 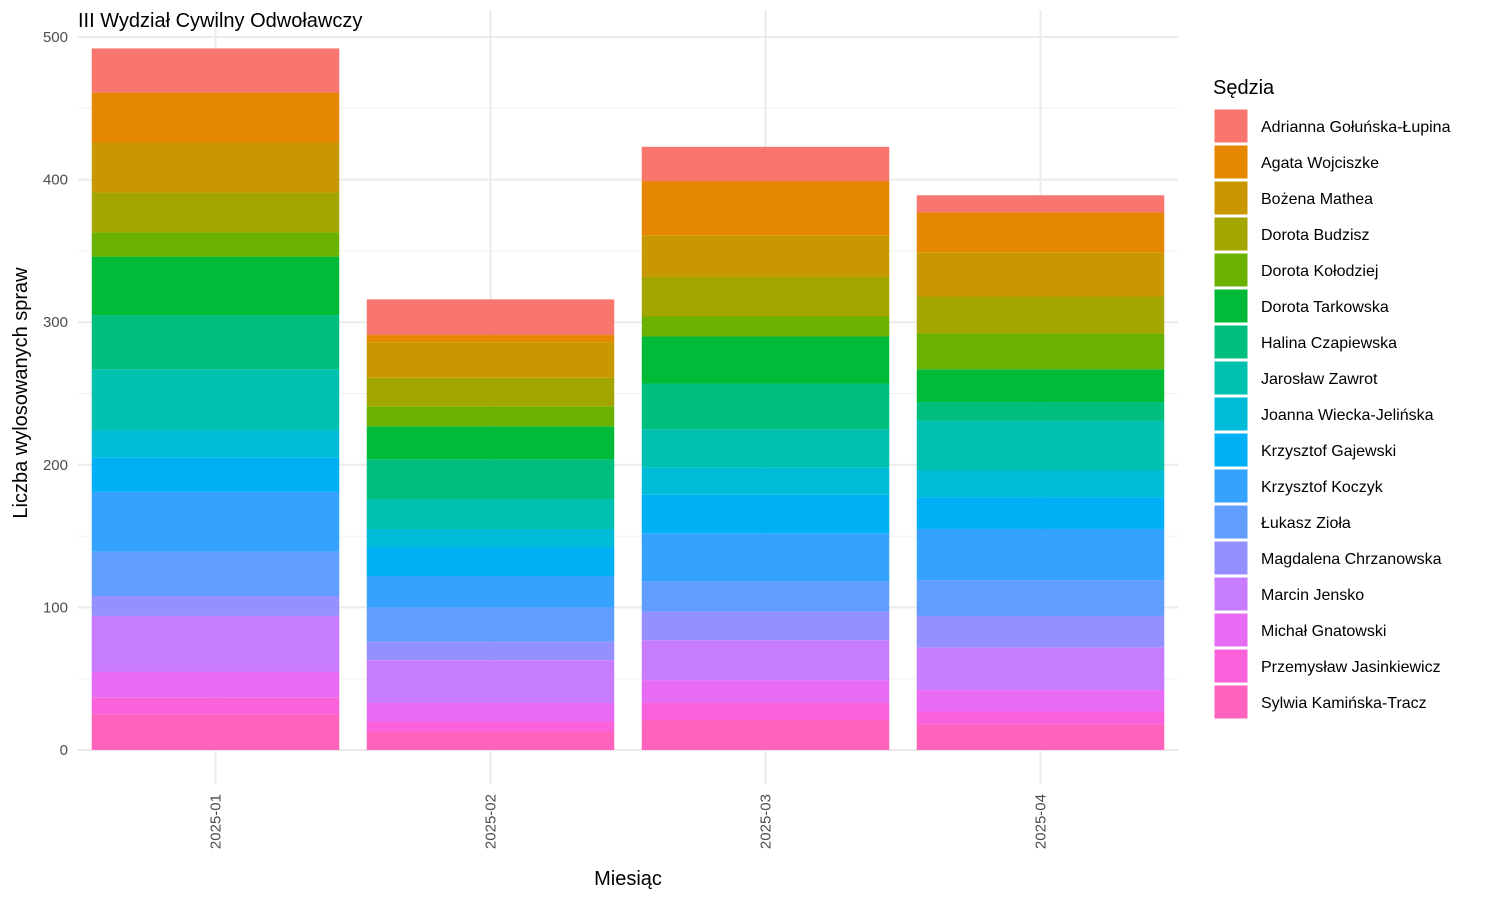 What do you see at coordinates (629, 821) in the screenshot?
I see `x-axis-ticks: 2025-01 2025-02 2025-03 2025-04` at bounding box center [629, 821].